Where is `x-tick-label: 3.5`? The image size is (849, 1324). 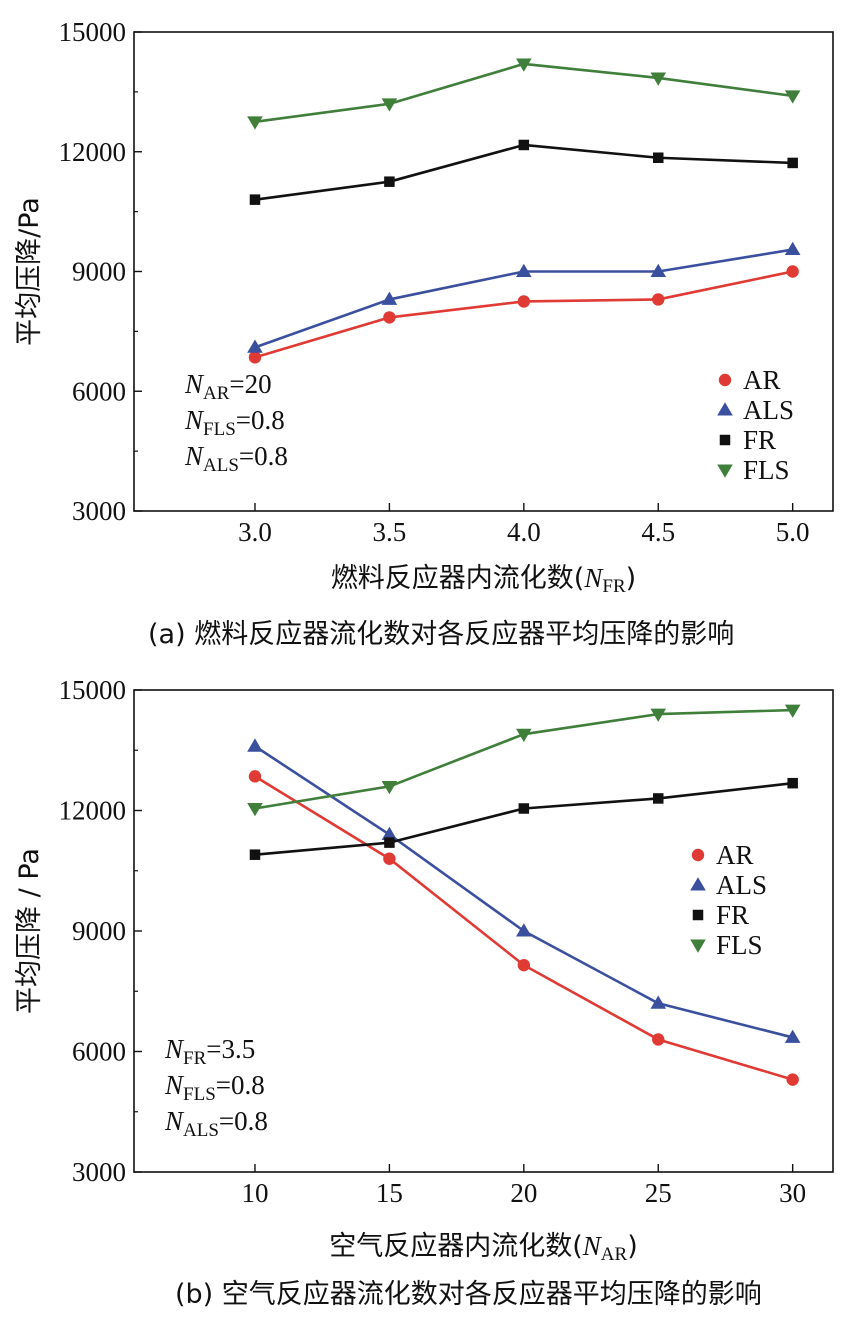
x-tick-label: 3.5 is located at coordinates (390, 532).